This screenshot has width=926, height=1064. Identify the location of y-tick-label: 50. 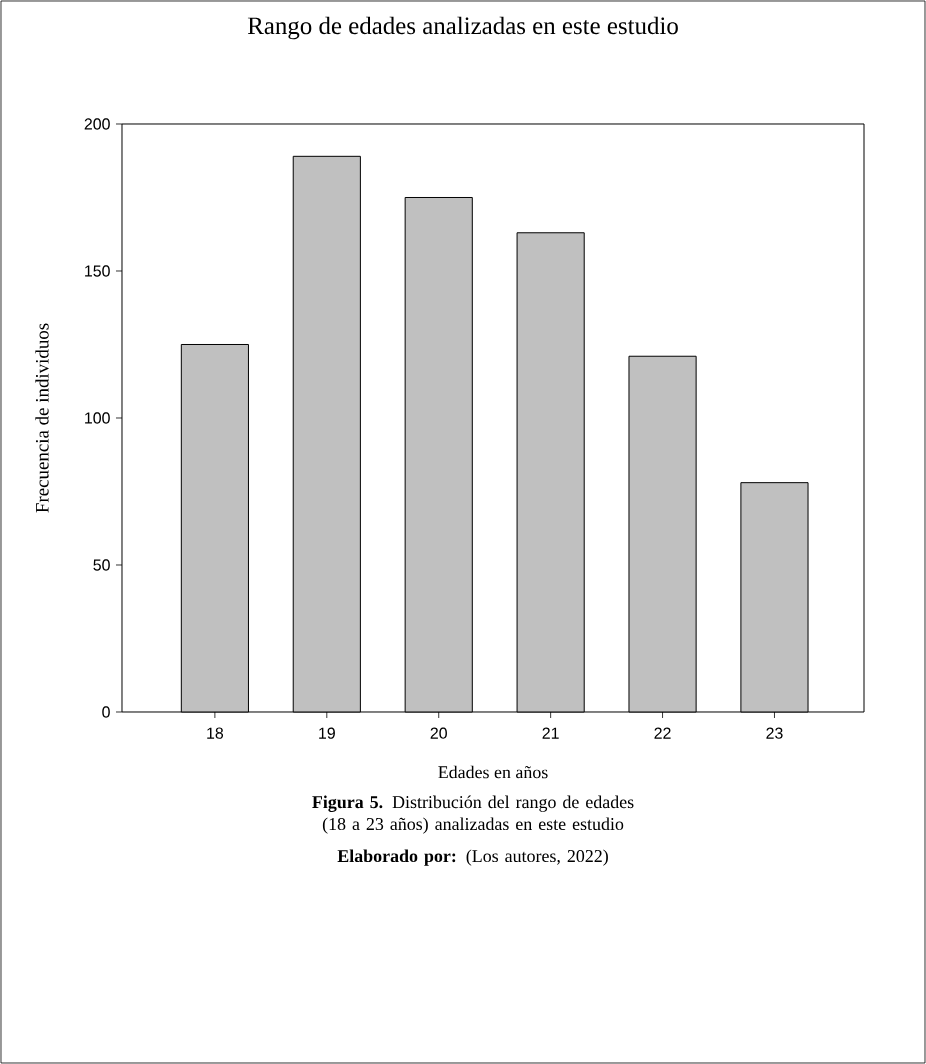
(101, 565).